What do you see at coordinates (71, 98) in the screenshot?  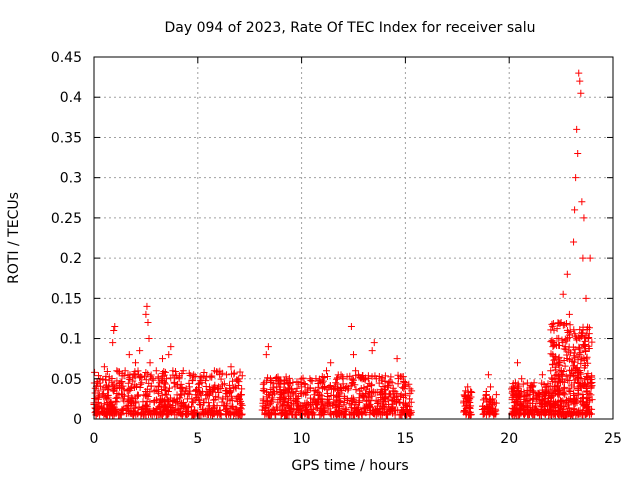 I see `y-tick-label: 0.4` at bounding box center [71, 98].